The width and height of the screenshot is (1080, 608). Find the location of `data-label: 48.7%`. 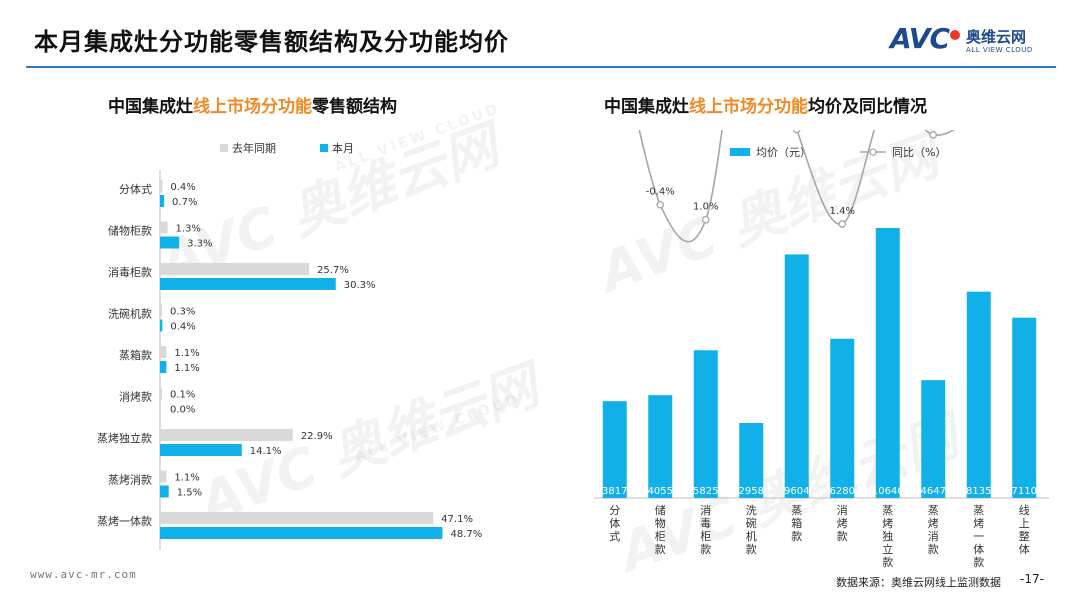

data-label: 48.7% is located at coordinates (466, 534).